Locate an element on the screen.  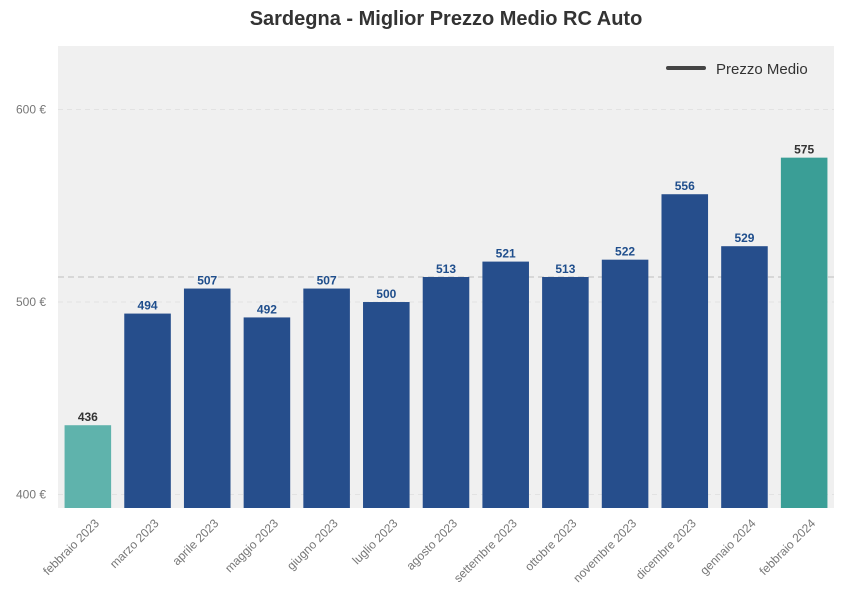
y-tick-label: 500 € is located at coordinates (31, 302).